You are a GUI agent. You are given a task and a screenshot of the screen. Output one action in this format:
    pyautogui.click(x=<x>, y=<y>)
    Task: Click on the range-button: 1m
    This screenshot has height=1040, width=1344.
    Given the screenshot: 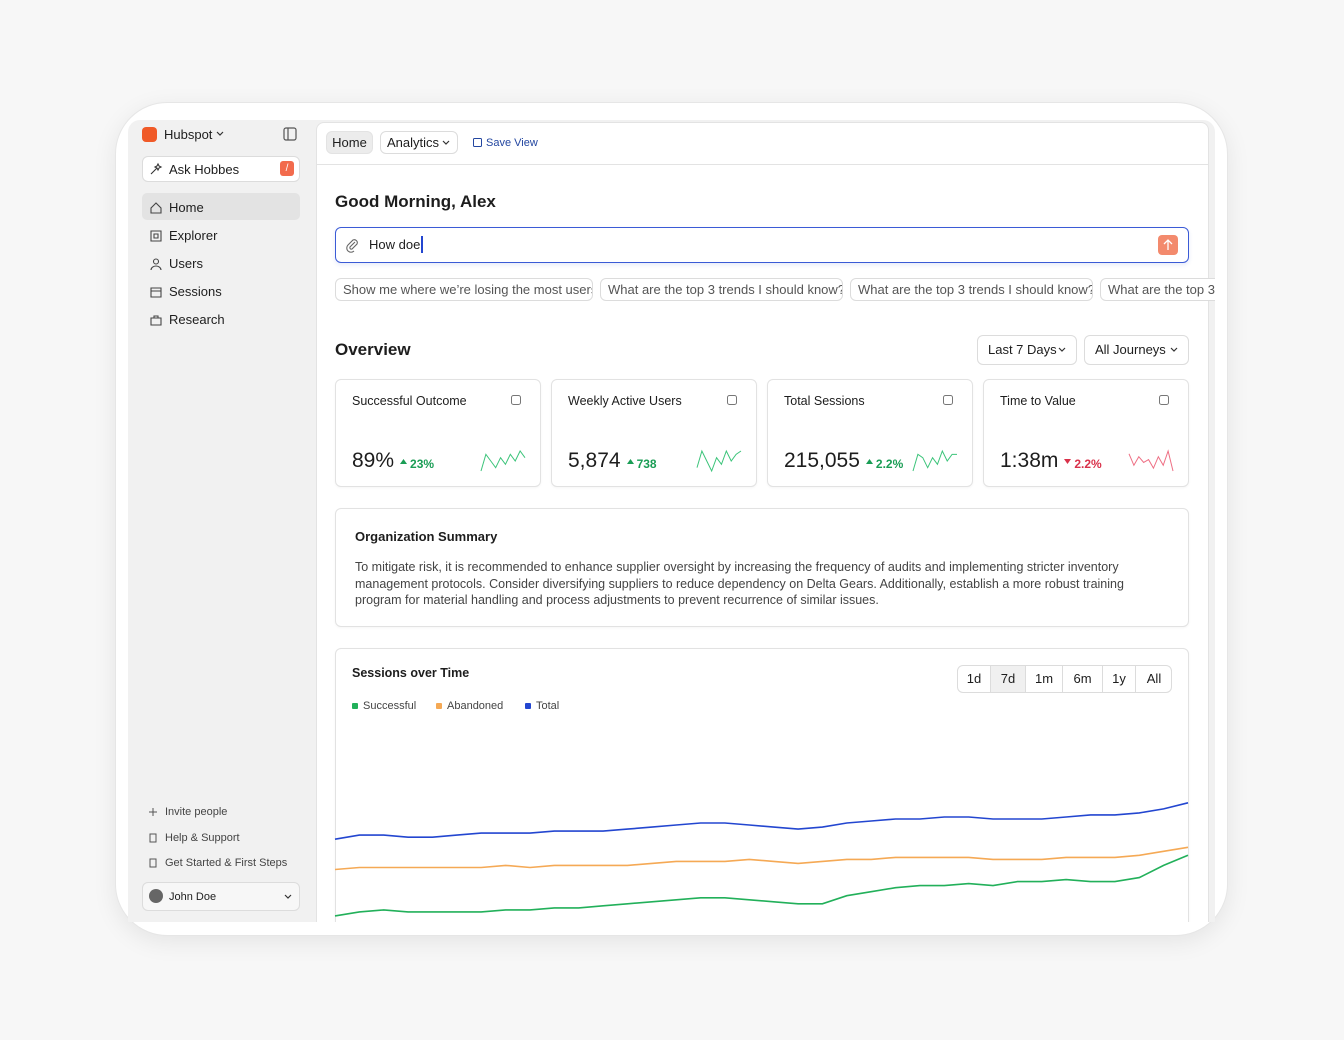 What is the action you would take?
    pyautogui.click(x=1044, y=679)
    